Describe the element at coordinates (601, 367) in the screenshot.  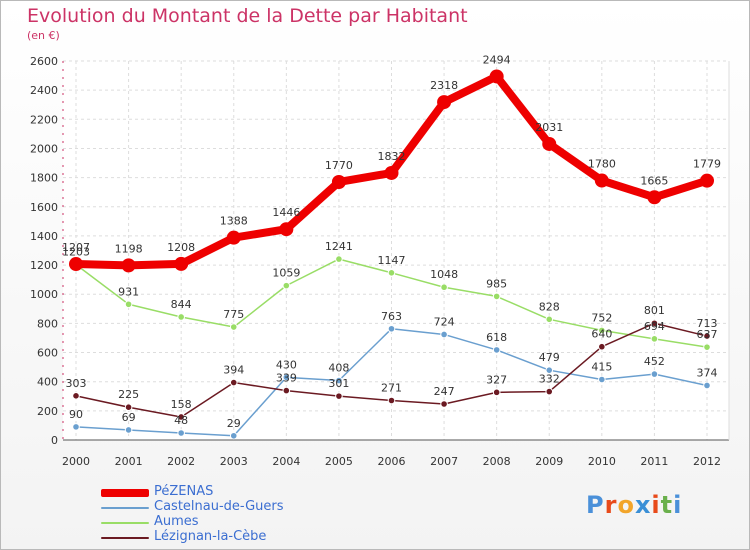
I see `data-label-castelnau-de-guers: 415` at that location.